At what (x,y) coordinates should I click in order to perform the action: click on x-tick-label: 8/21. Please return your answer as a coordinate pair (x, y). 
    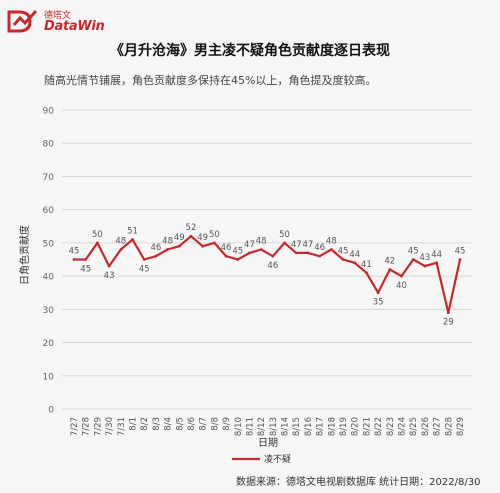
    Looking at the image, I should click on (367, 426).